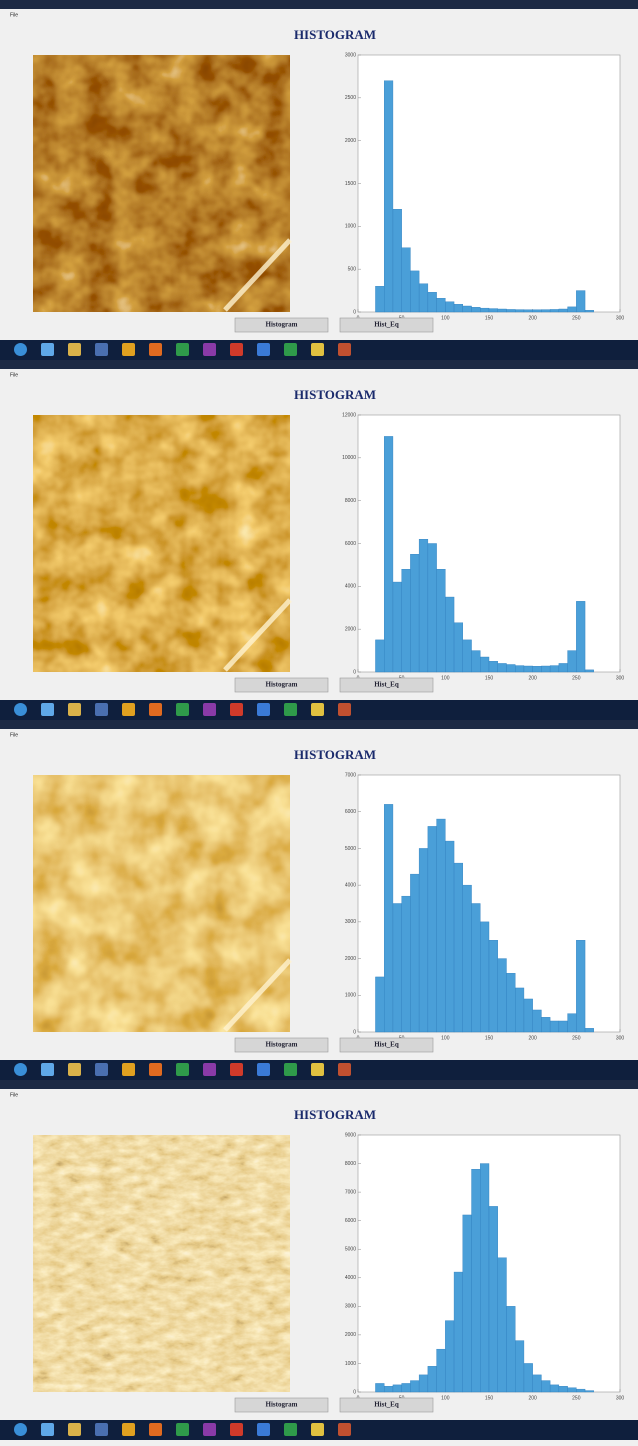 The image size is (638, 1446). What do you see at coordinates (620, 318) in the screenshot?
I see `x-tick-label: 300` at bounding box center [620, 318].